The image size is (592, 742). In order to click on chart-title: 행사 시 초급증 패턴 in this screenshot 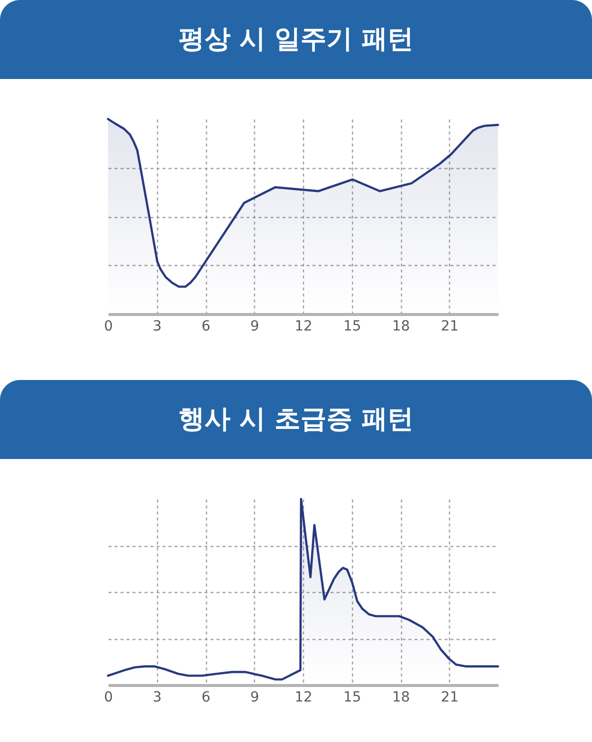, I will do `click(296, 419)`.